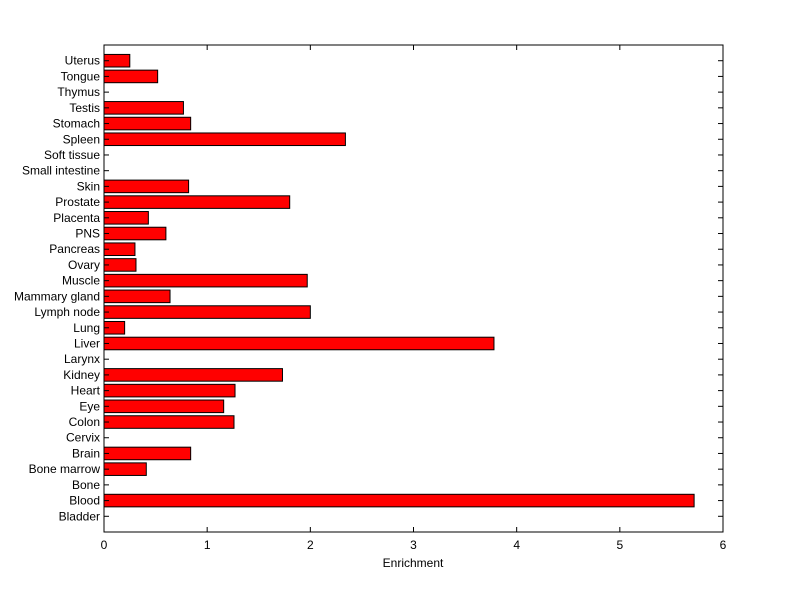  Describe the element at coordinates (67, 312) in the screenshot. I see `y-tick-label: Lymph node` at that location.